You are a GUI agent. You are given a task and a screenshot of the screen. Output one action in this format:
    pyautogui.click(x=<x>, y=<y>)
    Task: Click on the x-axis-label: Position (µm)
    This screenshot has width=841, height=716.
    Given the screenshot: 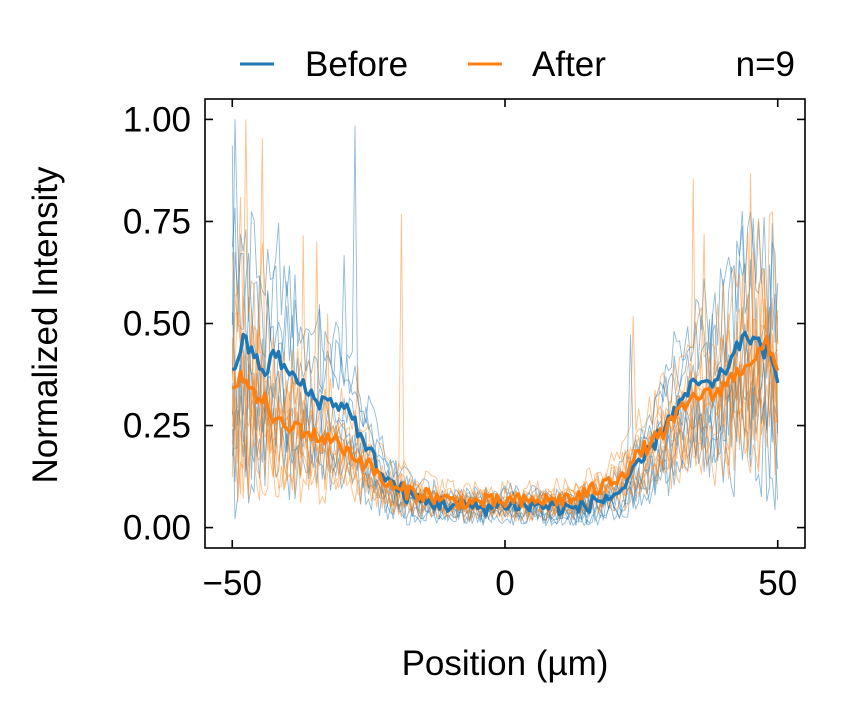 What is the action you would take?
    pyautogui.click(x=505, y=663)
    